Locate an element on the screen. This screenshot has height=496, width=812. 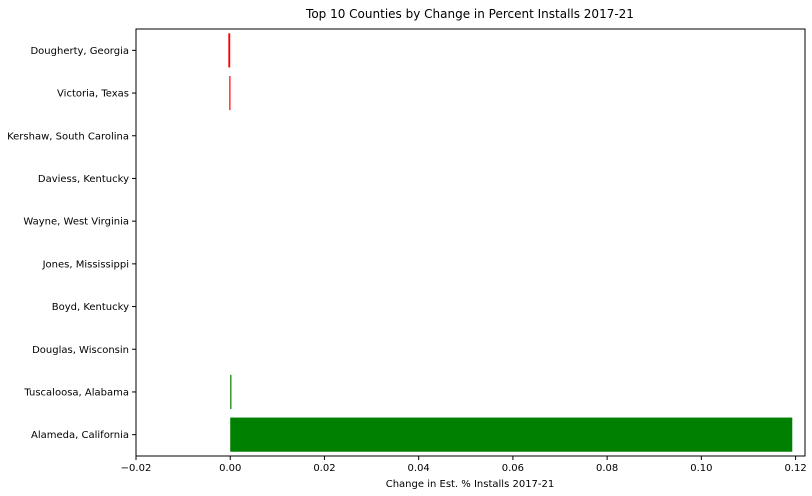
x-tick-label: 0.02 is located at coordinates (324, 468).